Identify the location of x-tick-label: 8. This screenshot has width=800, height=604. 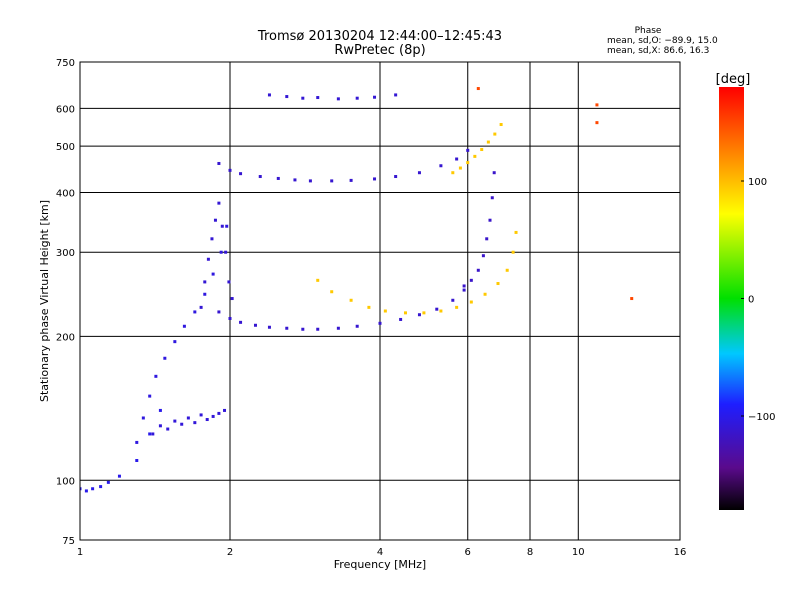
(530, 552).